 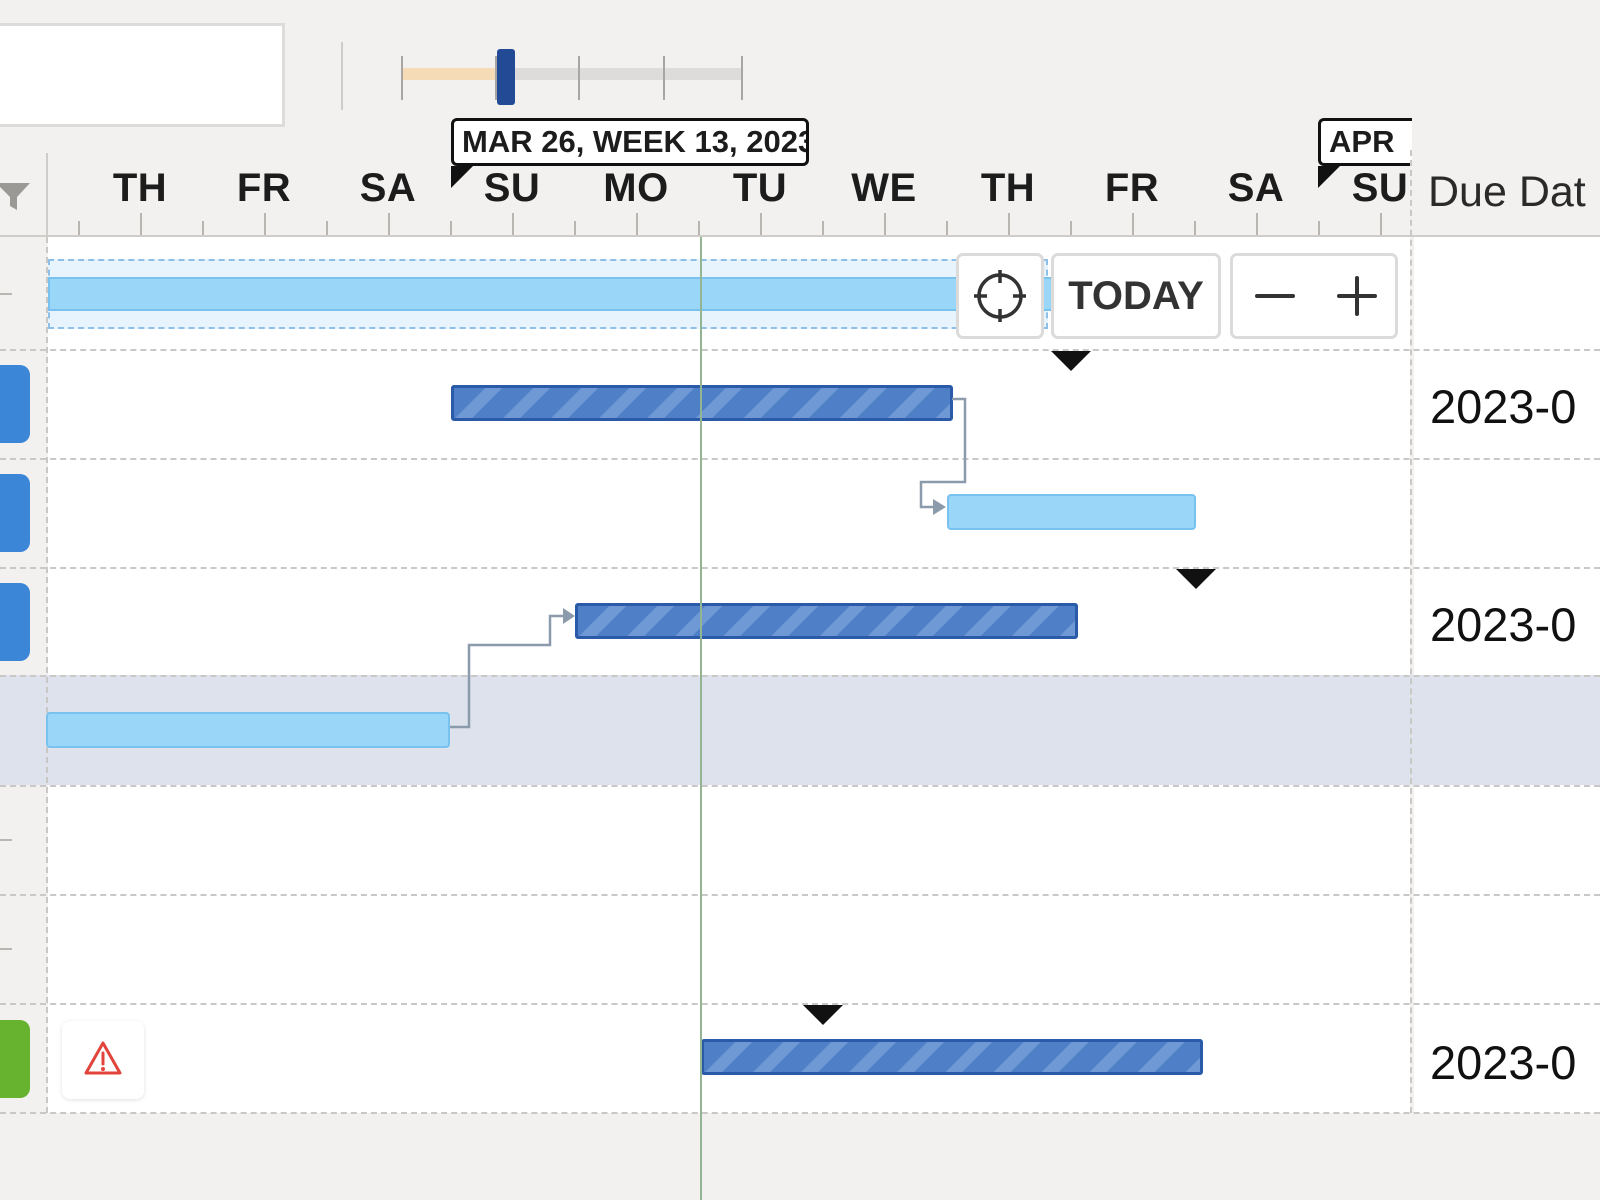 I want to click on scroll-to-task-button, so click(x=1000, y=296).